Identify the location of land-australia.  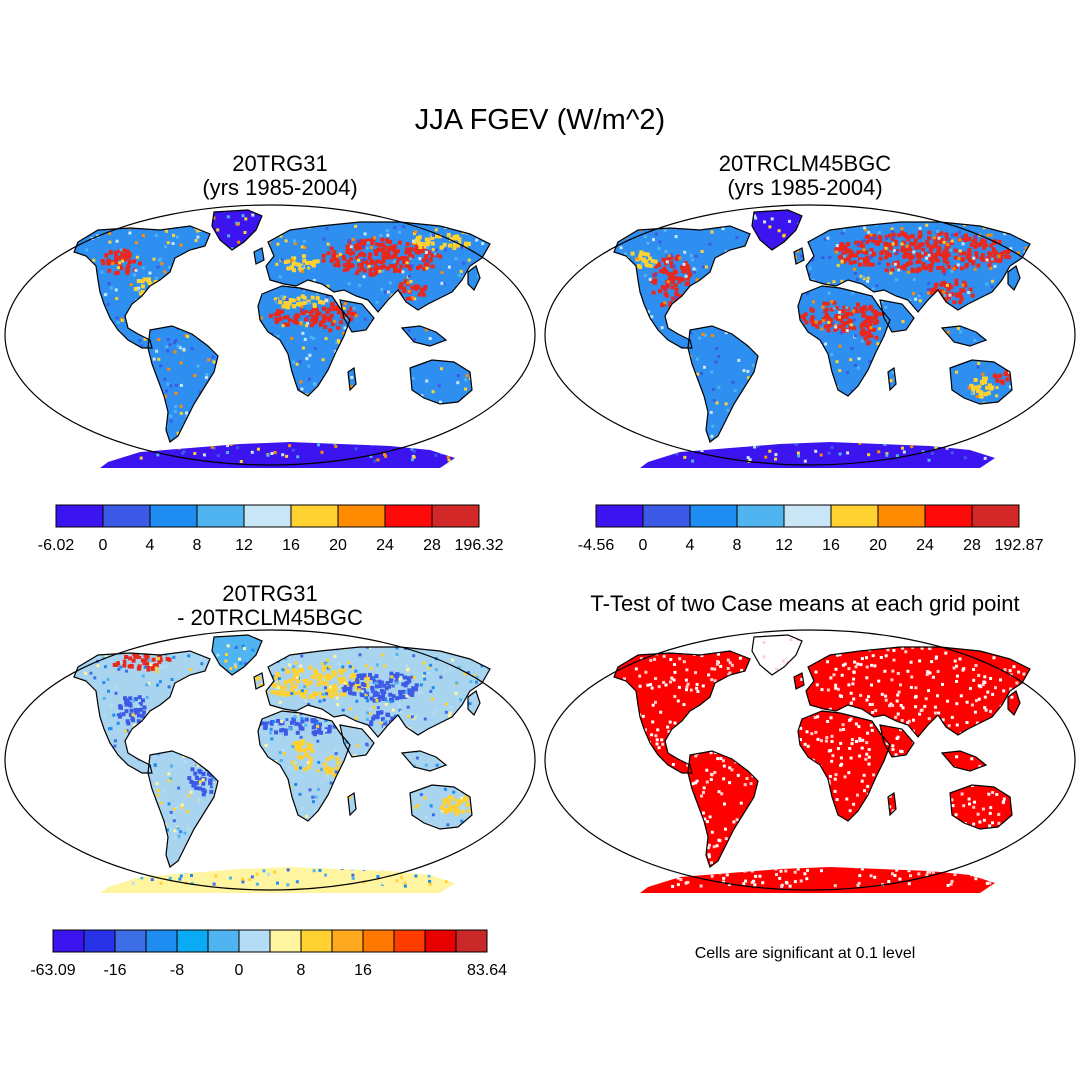
(441, 382).